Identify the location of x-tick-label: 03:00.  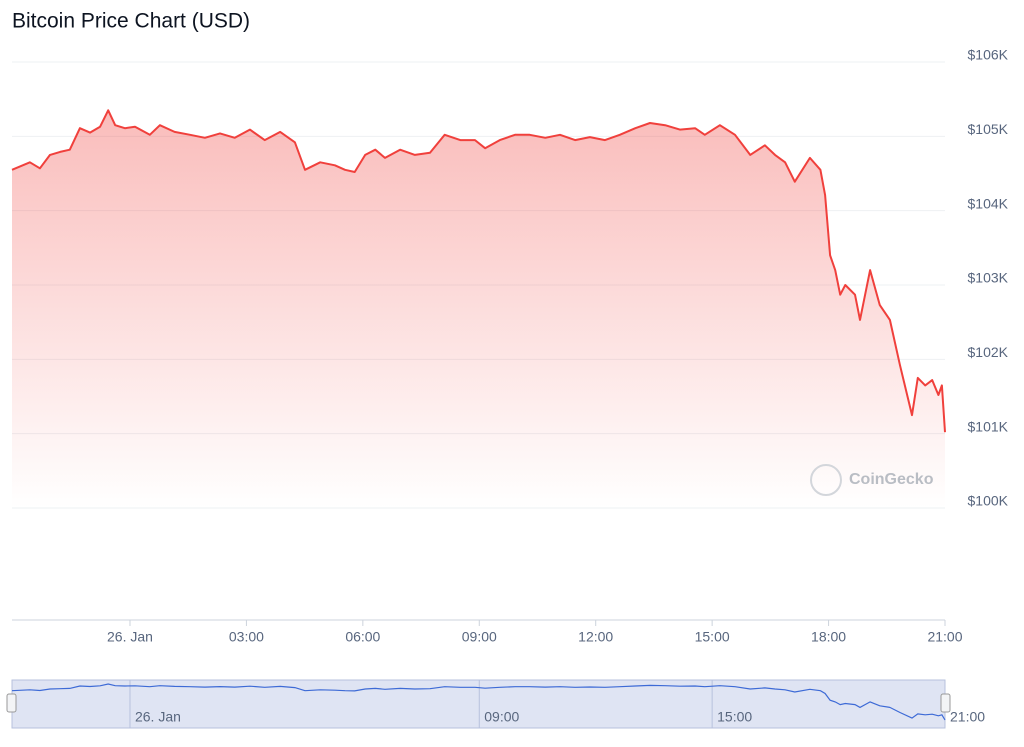
(246, 637).